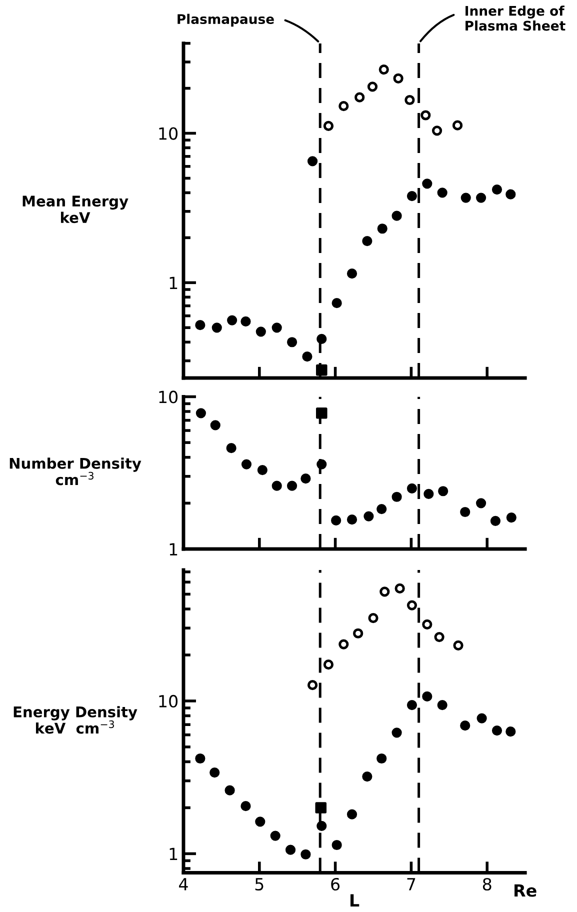  What do you see at coordinates (355, 900) in the screenshot?
I see `x-axis-title: L` at bounding box center [355, 900].